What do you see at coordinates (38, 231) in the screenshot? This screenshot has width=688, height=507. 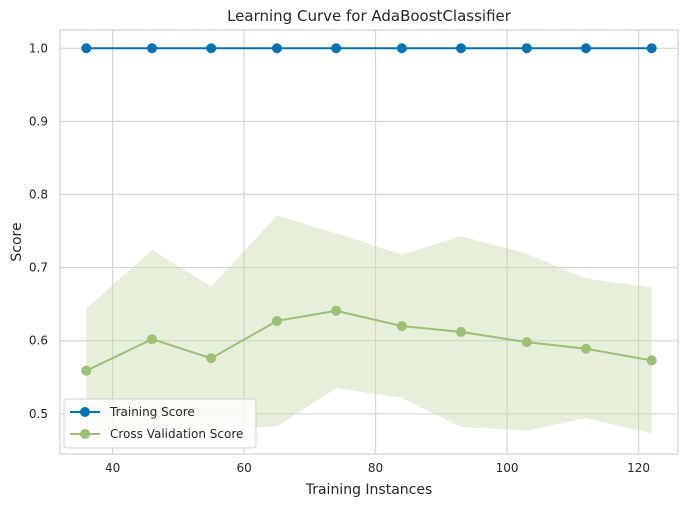 I see `y-tick-labels: 0.5 0.6 0.7 0.8 0.9 1.0` at bounding box center [38, 231].